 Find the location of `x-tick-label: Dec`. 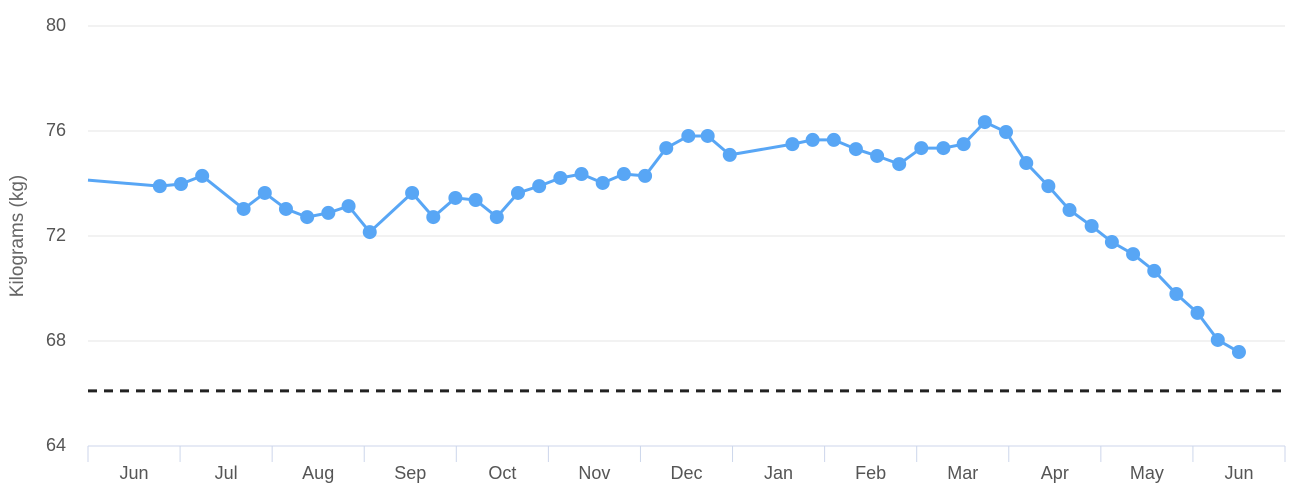

x-tick-label: Dec is located at coordinates (686, 473).